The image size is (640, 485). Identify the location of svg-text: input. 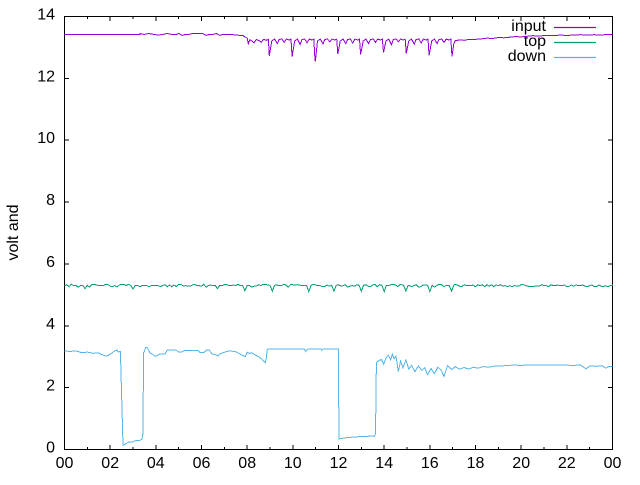
(528, 26).